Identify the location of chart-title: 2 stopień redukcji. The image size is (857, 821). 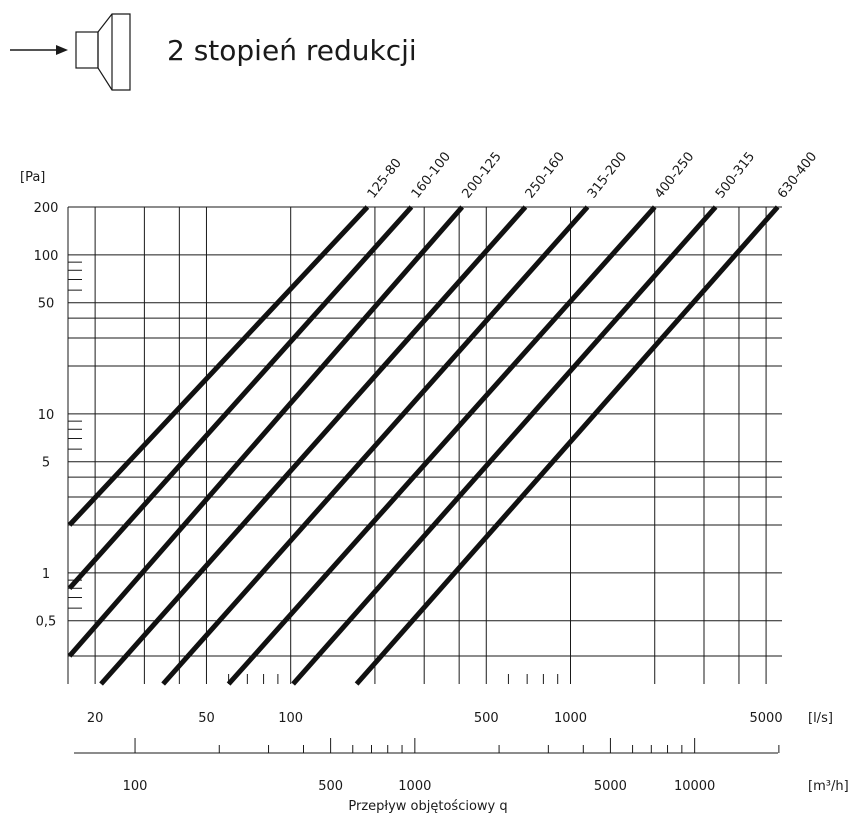
(292, 50).